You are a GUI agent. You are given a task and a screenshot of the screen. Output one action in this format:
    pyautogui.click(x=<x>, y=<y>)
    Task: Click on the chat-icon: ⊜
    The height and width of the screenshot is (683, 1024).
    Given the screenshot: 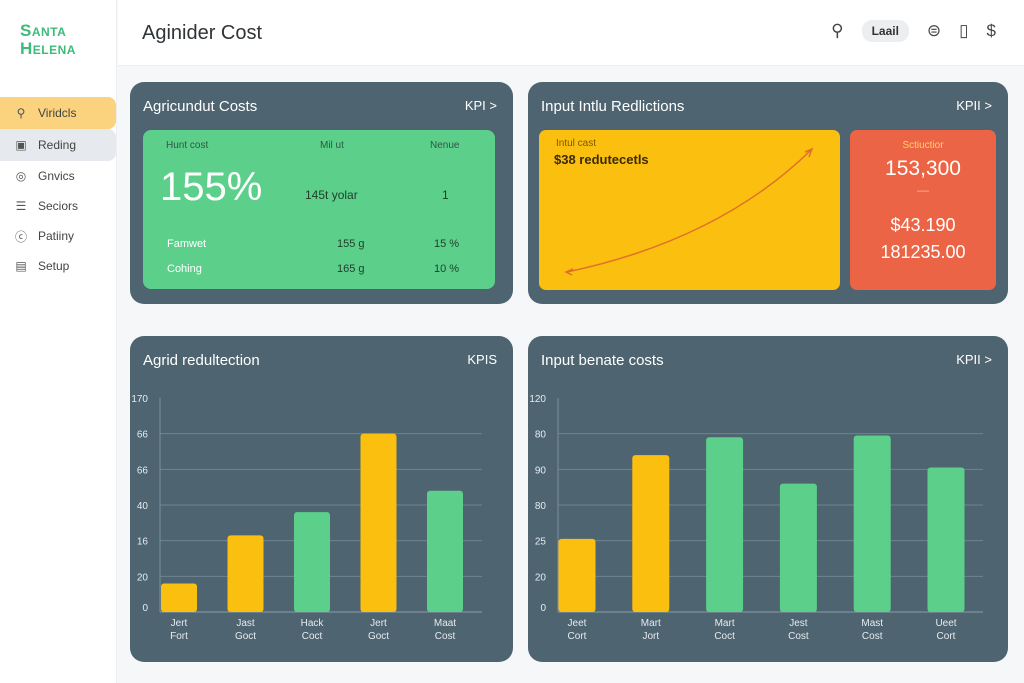 What is the action you would take?
    pyautogui.click(x=934, y=30)
    